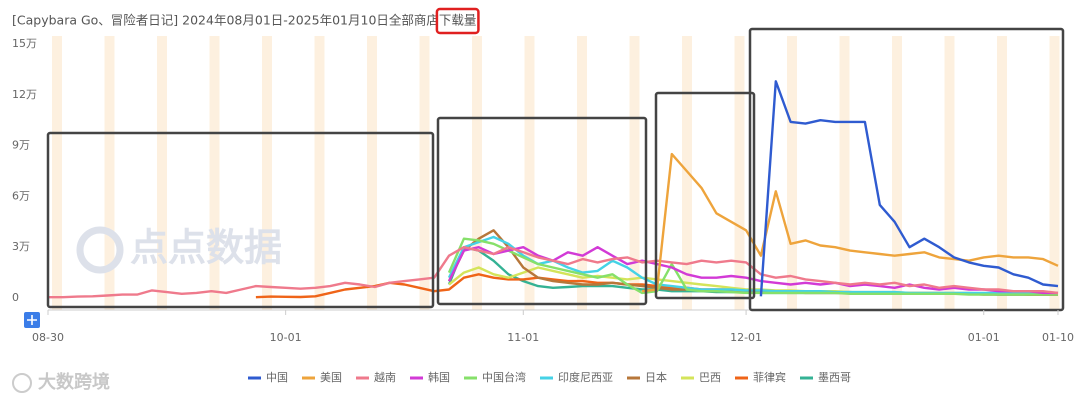  Describe the element at coordinates (549, 377) in the screenshot. I see `legend: 中国 美国 越南 韩国 中国台湾 印度尼西亚 日本 巴西 菲律宾 墨西哥` at that location.